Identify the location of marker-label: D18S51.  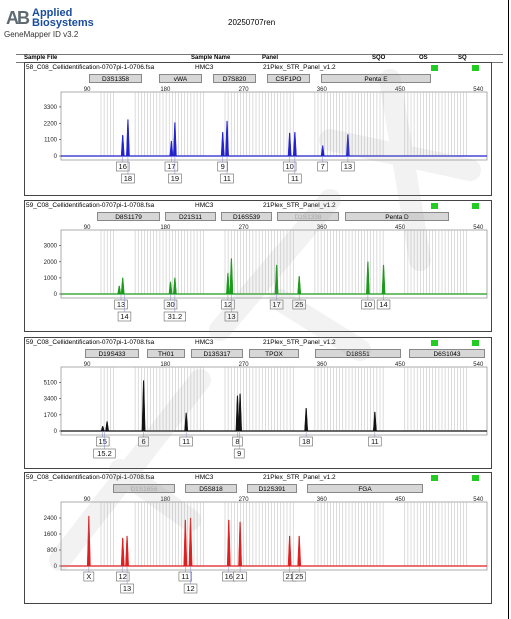
(358, 353).